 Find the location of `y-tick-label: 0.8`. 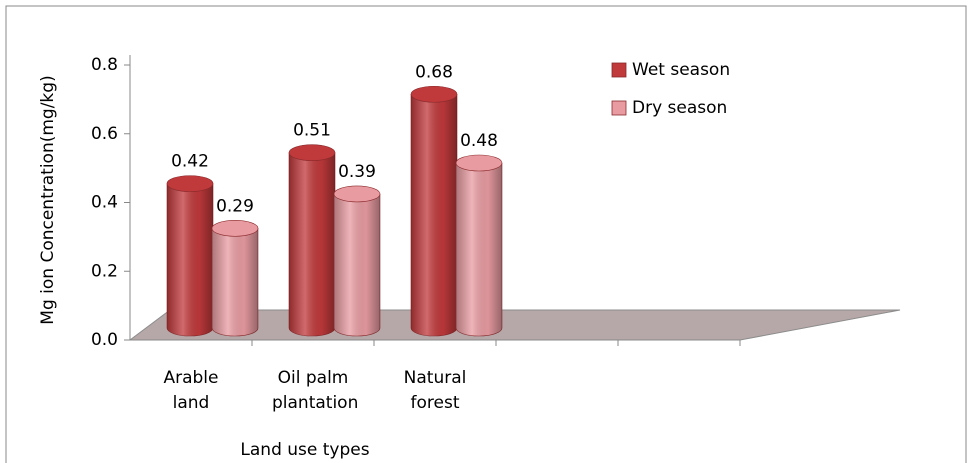

y-tick-label: 0.8 is located at coordinates (104, 65).